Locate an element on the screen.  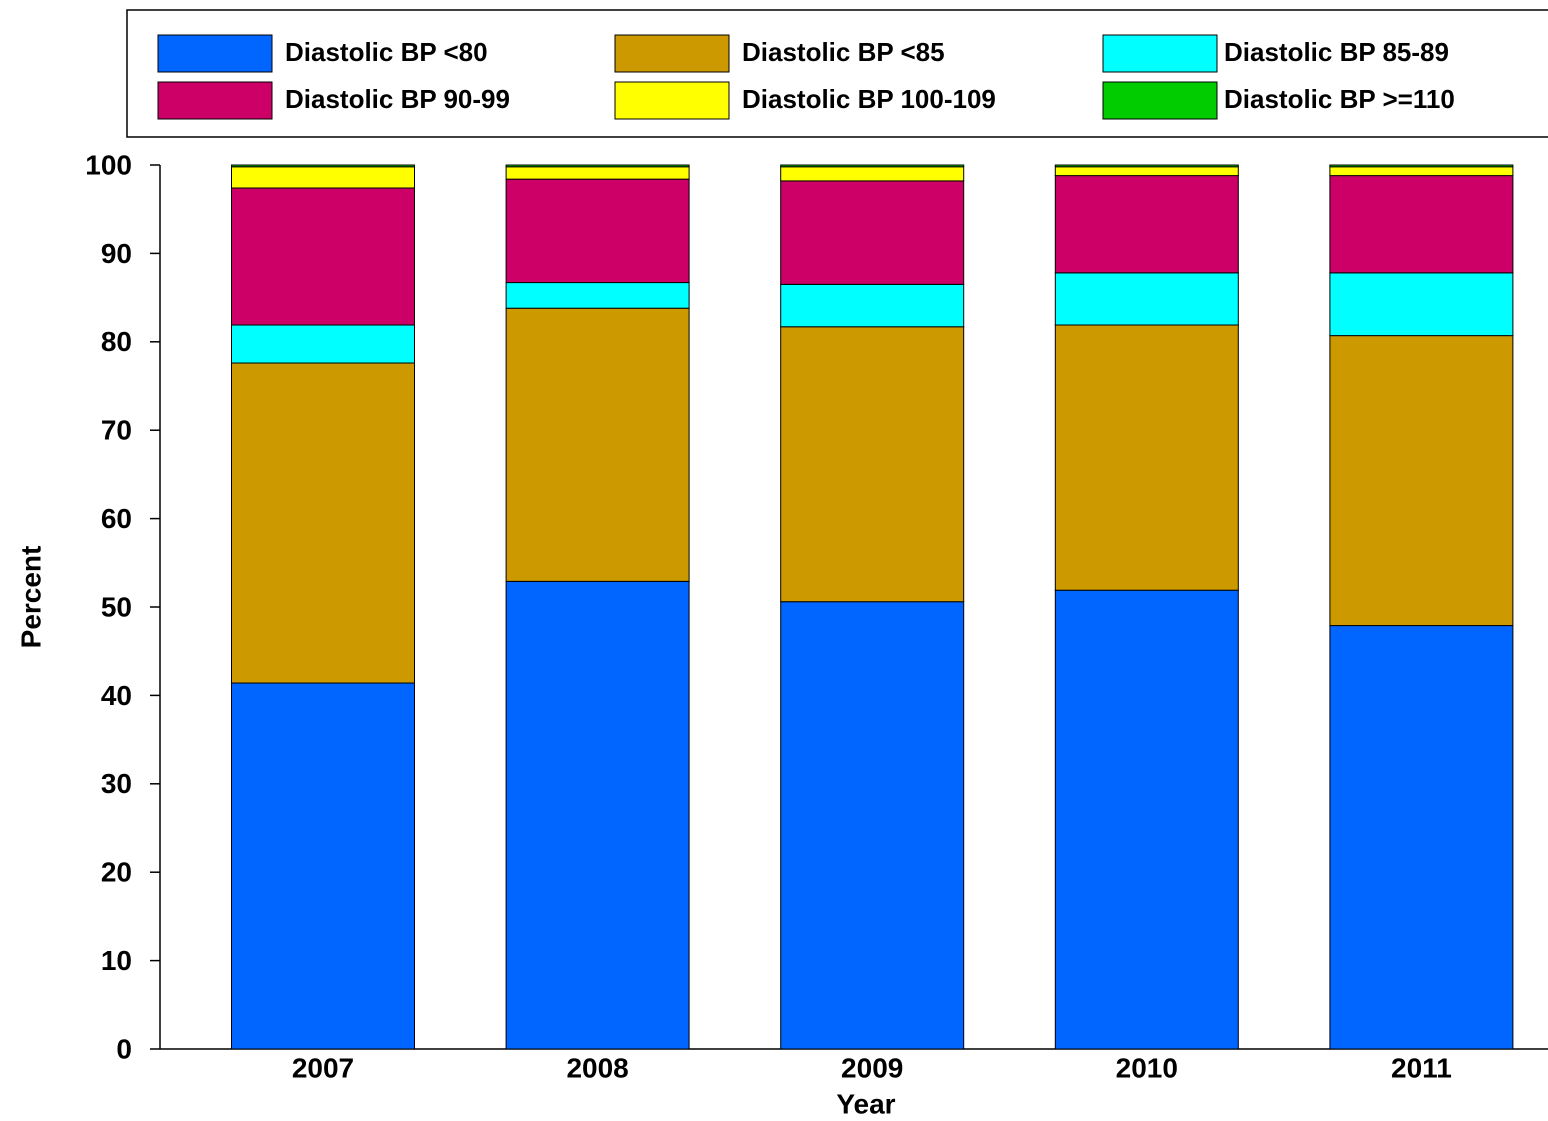
y-tick-label: 0 is located at coordinates (124, 1048).